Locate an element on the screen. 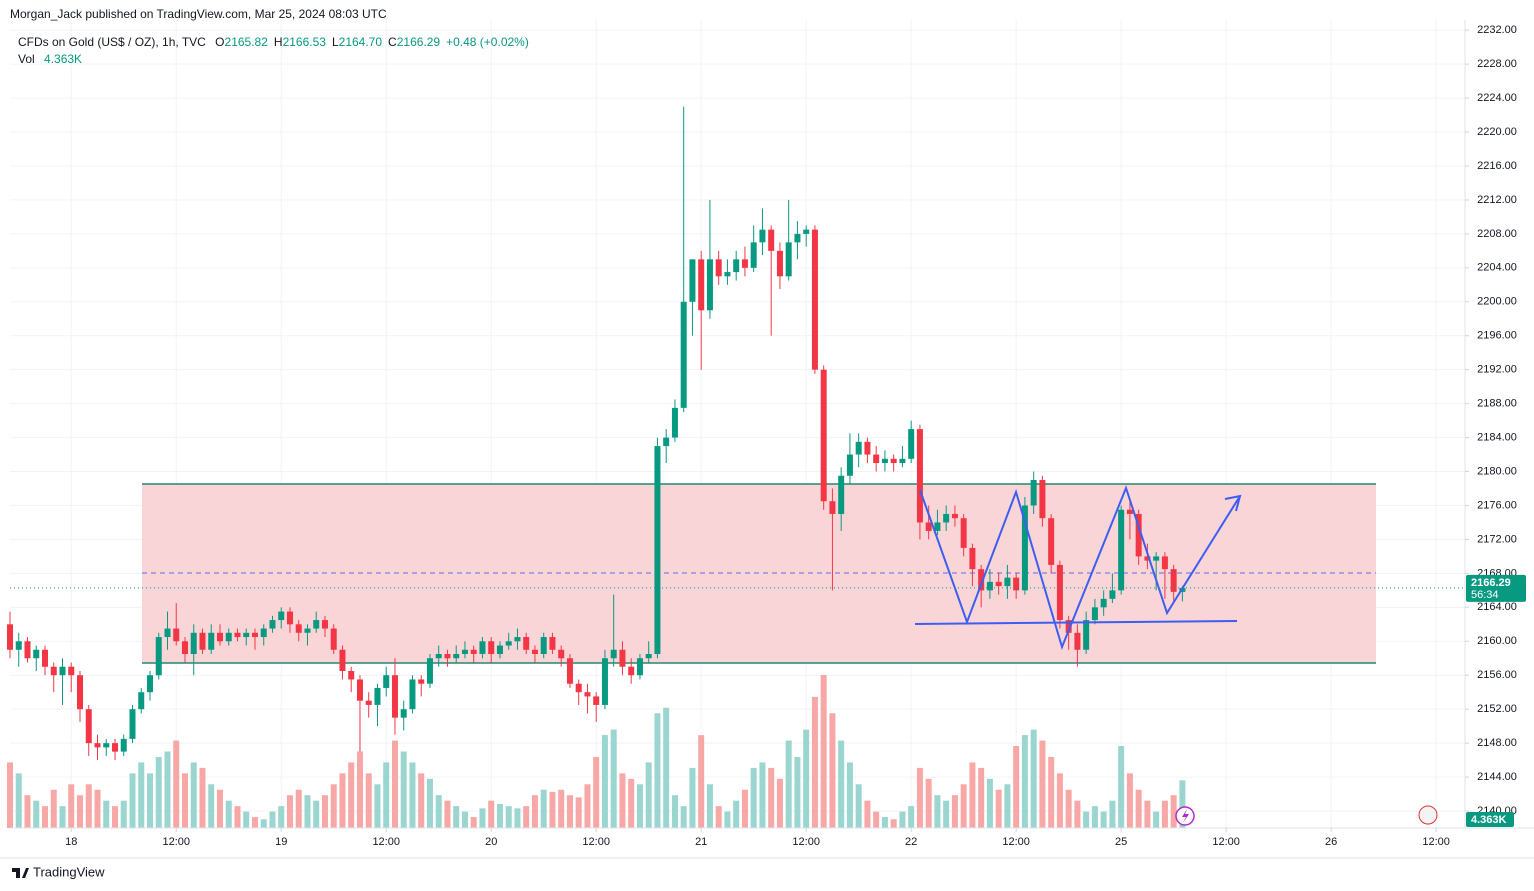 This screenshot has height=891, width=1534. y-tick-label: 2156.00 is located at coordinates (1497, 675).